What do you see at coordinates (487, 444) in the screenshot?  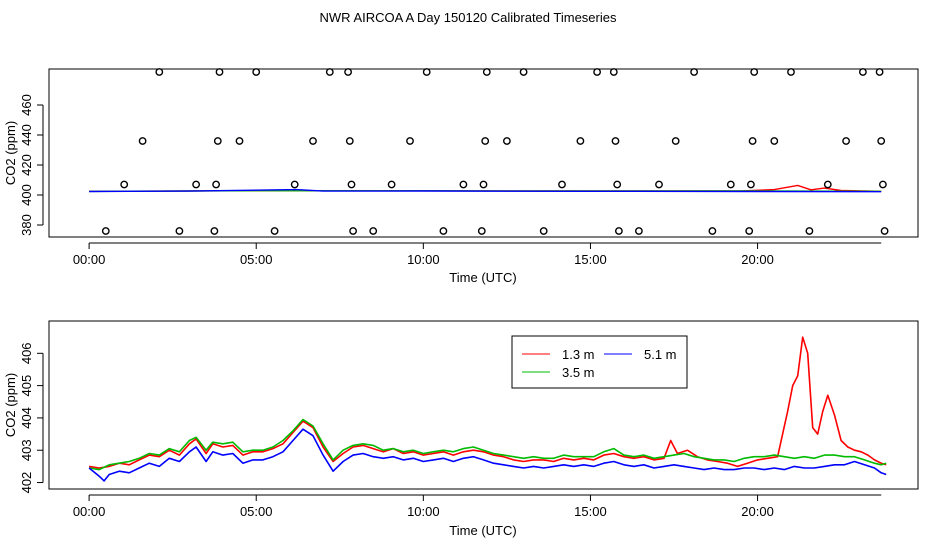 I see `series-line-3-5-m` at bounding box center [487, 444].